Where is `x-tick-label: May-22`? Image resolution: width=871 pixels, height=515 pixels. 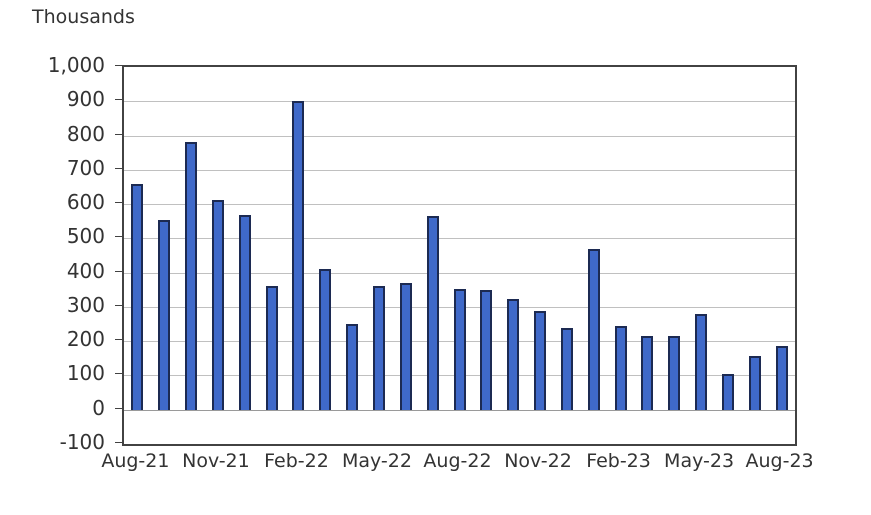 x-tick-label: May-22 is located at coordinates (376, 461).